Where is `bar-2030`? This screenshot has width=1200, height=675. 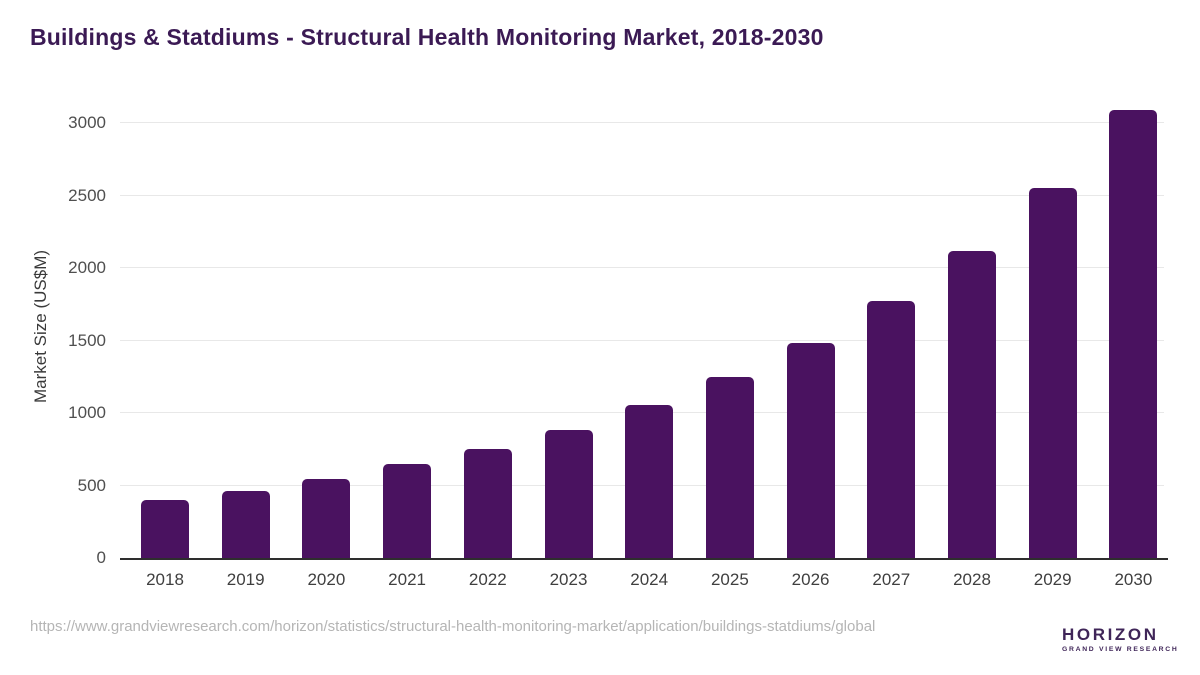 bar-2030 is located at coordinates (1133, 333).